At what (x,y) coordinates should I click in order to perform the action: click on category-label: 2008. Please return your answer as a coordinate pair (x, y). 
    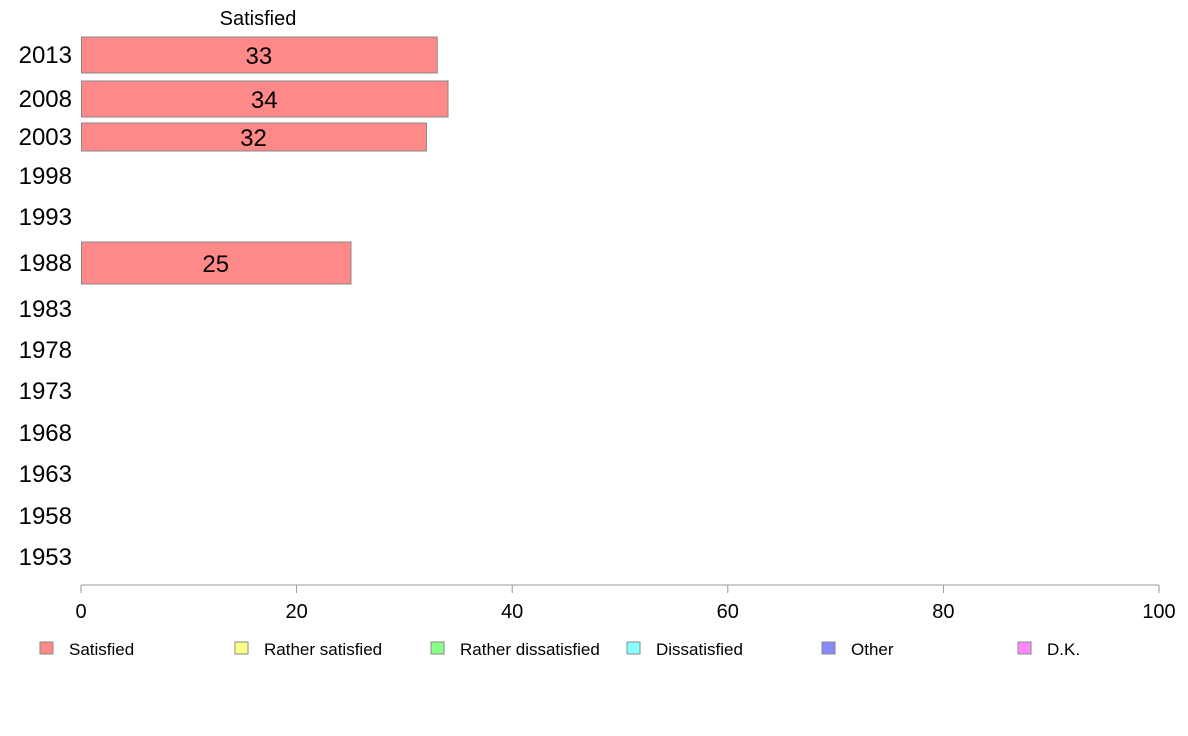
    Looking at the image, I should click on (45, 99).